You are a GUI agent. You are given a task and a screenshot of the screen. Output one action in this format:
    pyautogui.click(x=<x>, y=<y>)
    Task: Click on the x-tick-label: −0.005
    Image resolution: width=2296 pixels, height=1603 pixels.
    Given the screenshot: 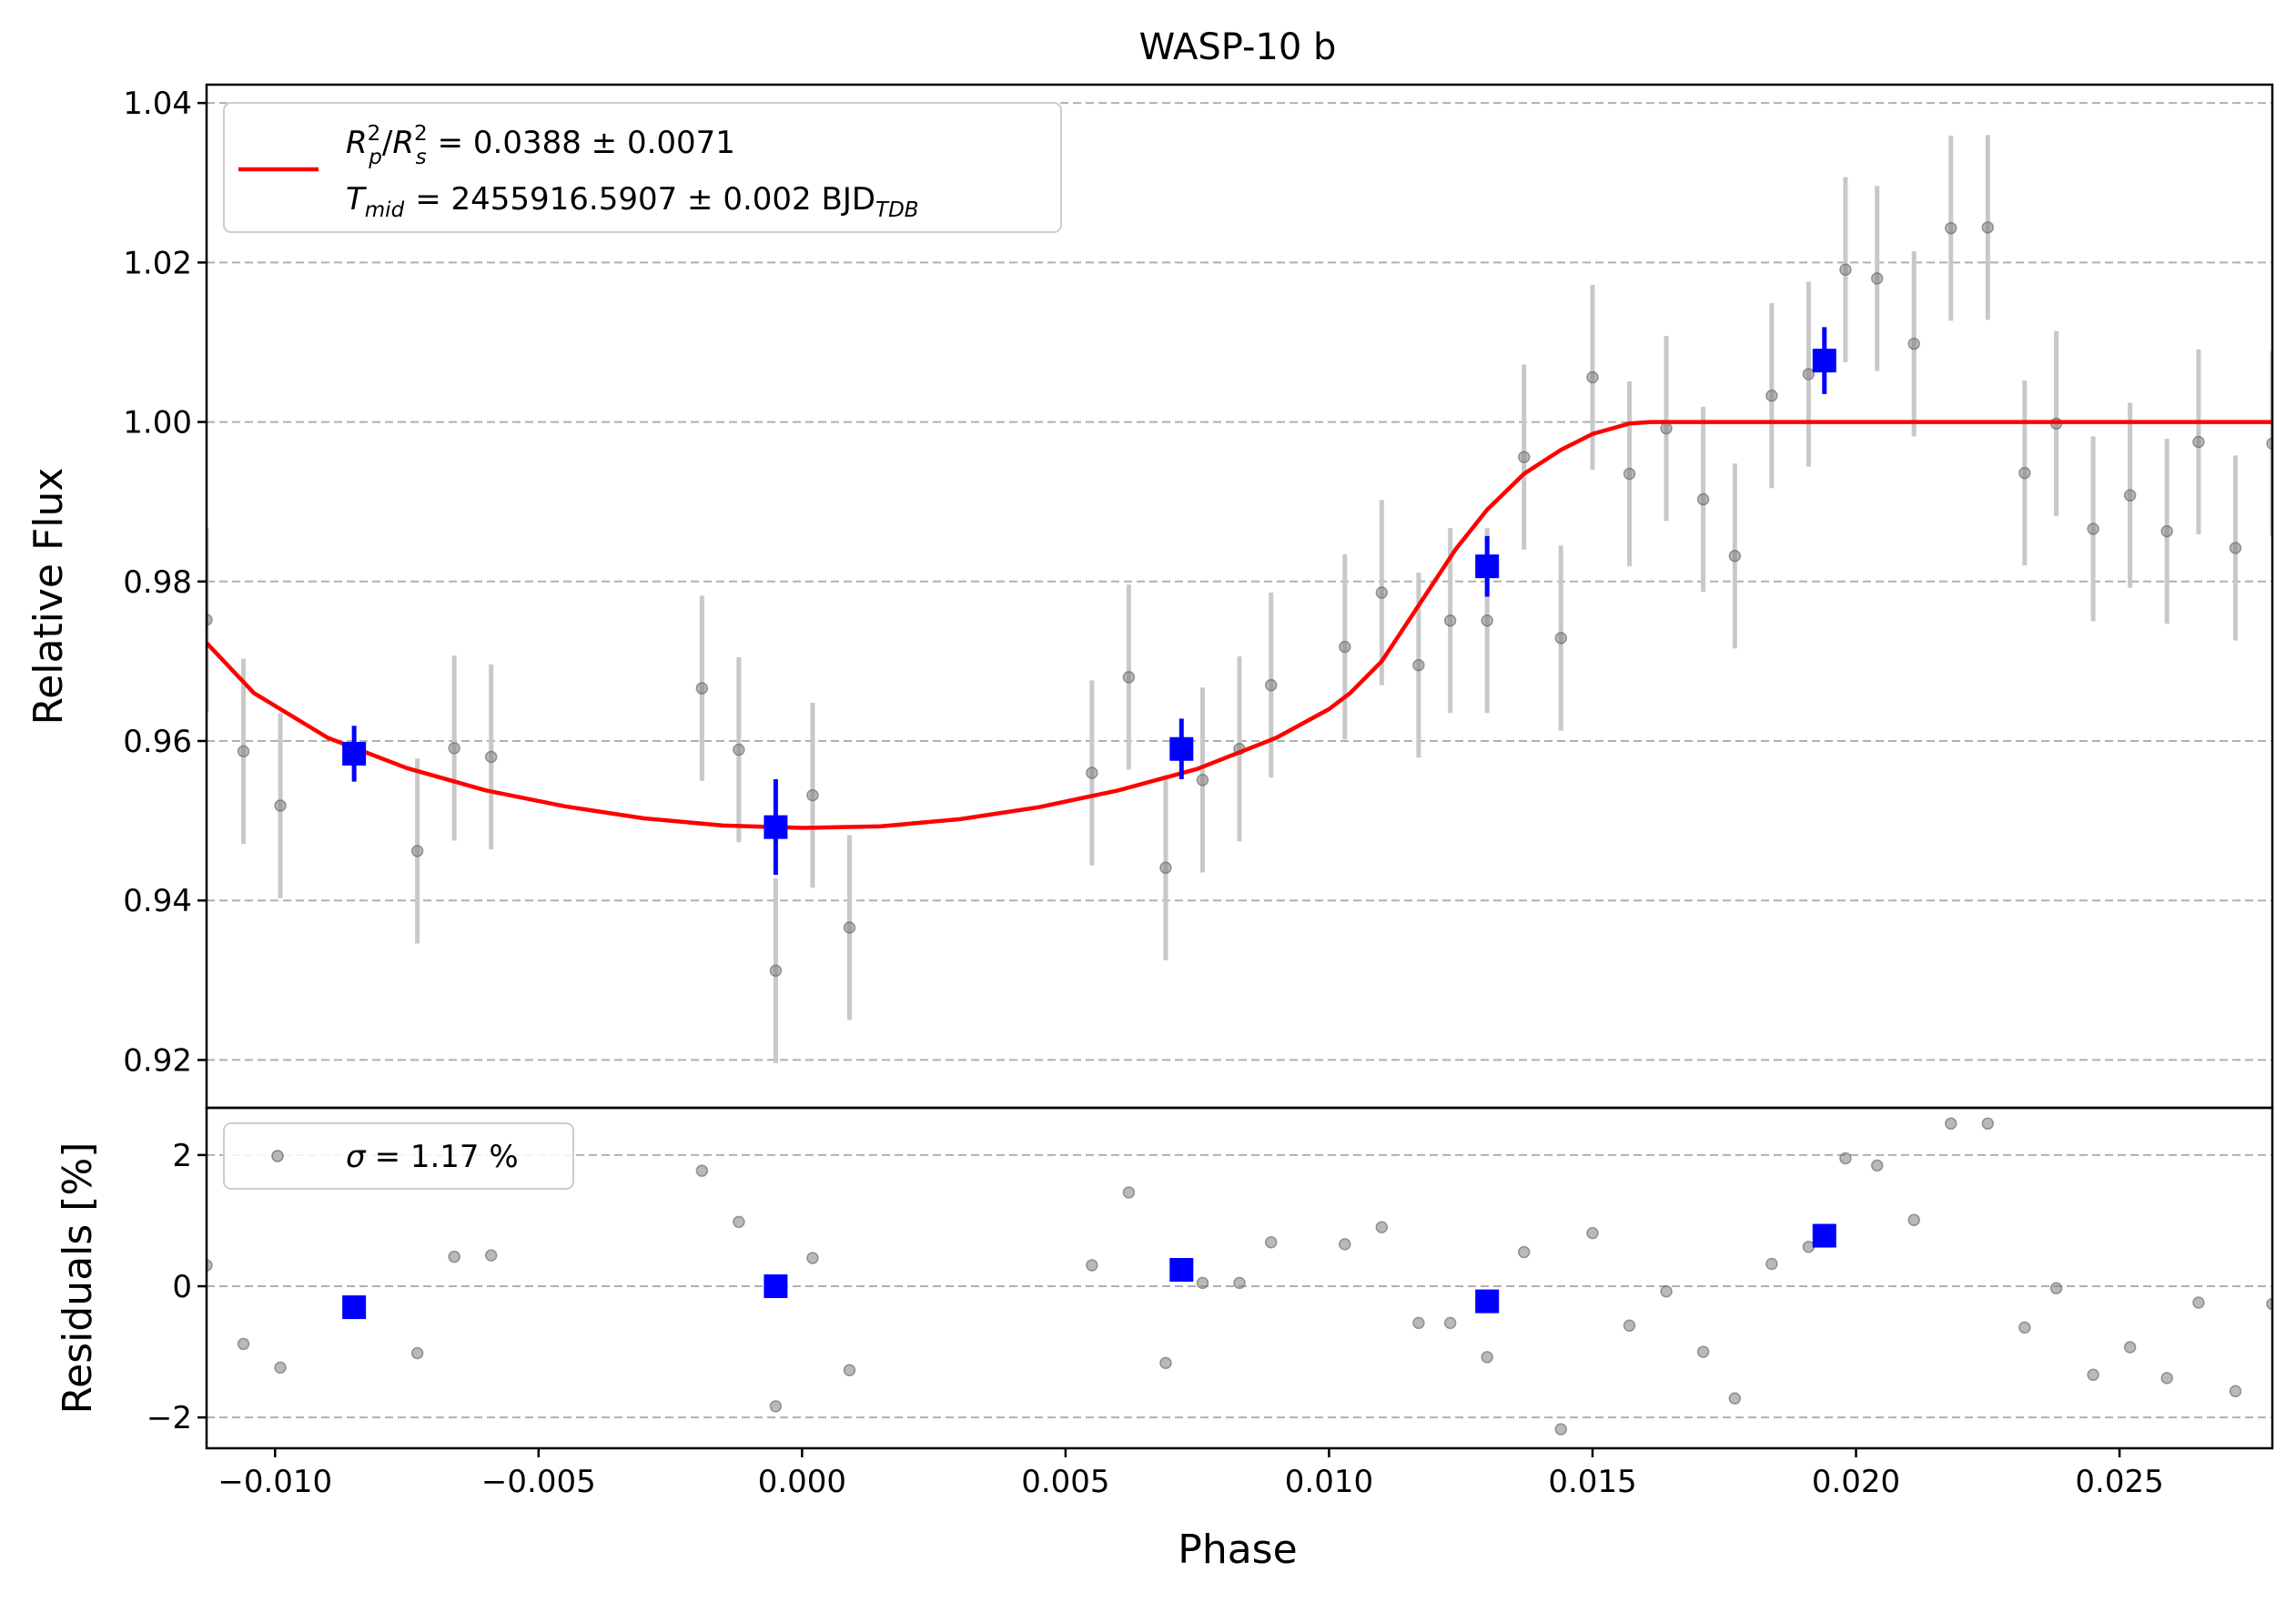 What is the action you would take?
    pyautogui.click(x=539, y=1482)
    